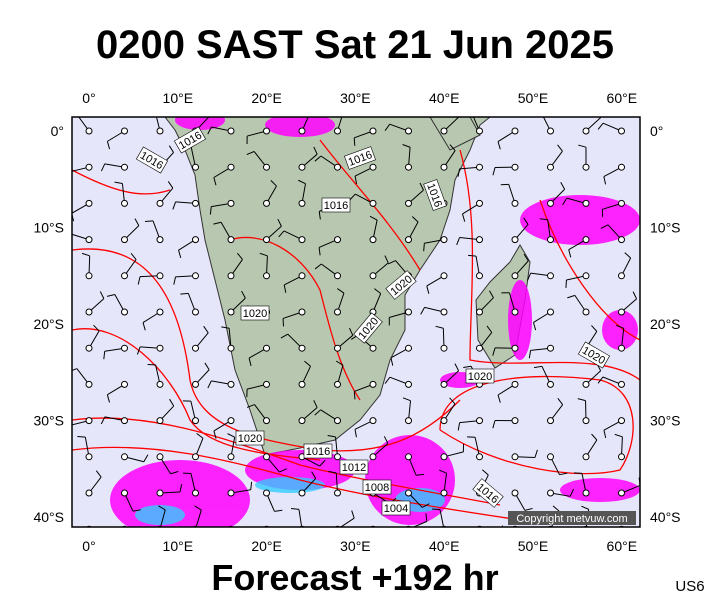  I want to click on lon-label-top: 30°E, so click(355, 98).